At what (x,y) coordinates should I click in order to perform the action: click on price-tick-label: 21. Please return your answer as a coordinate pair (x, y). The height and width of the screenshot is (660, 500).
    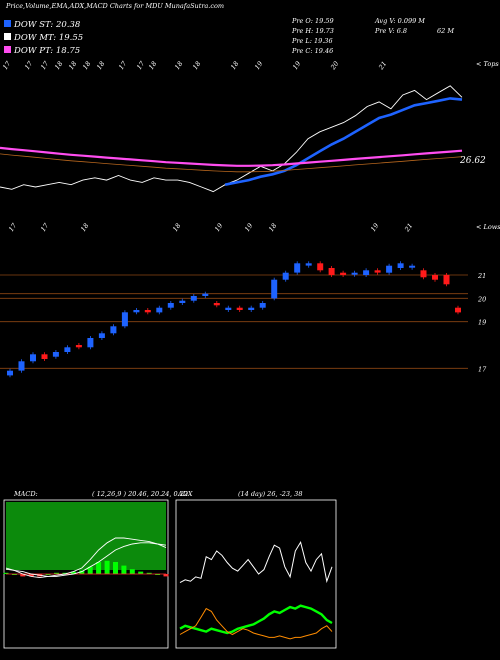
    Looking at the image, I should click on (481, 276).